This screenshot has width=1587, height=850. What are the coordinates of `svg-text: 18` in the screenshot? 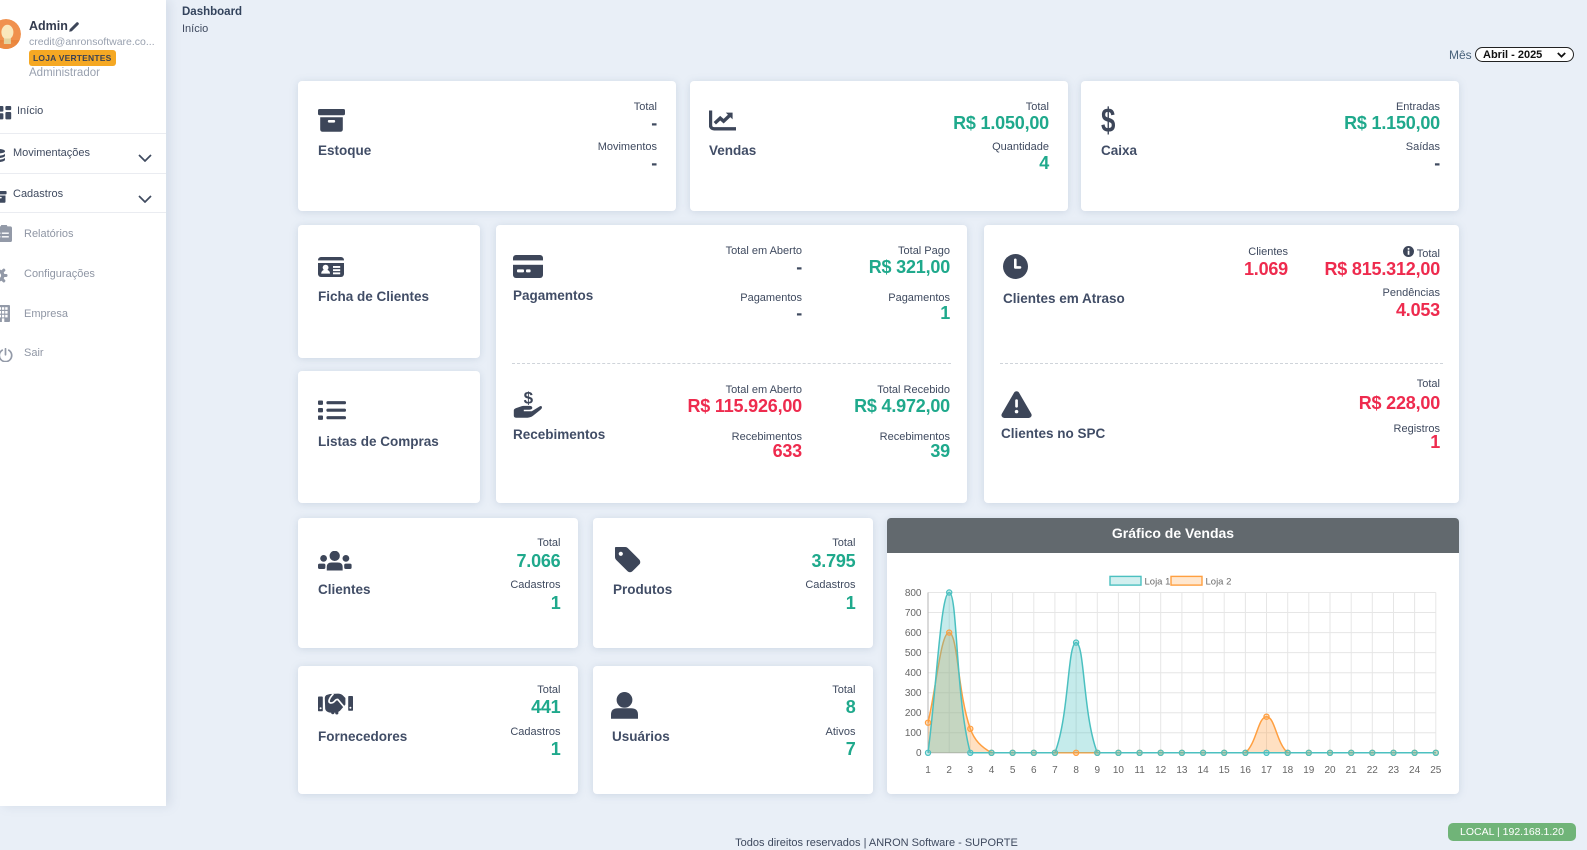 It's located at (1288, 770).